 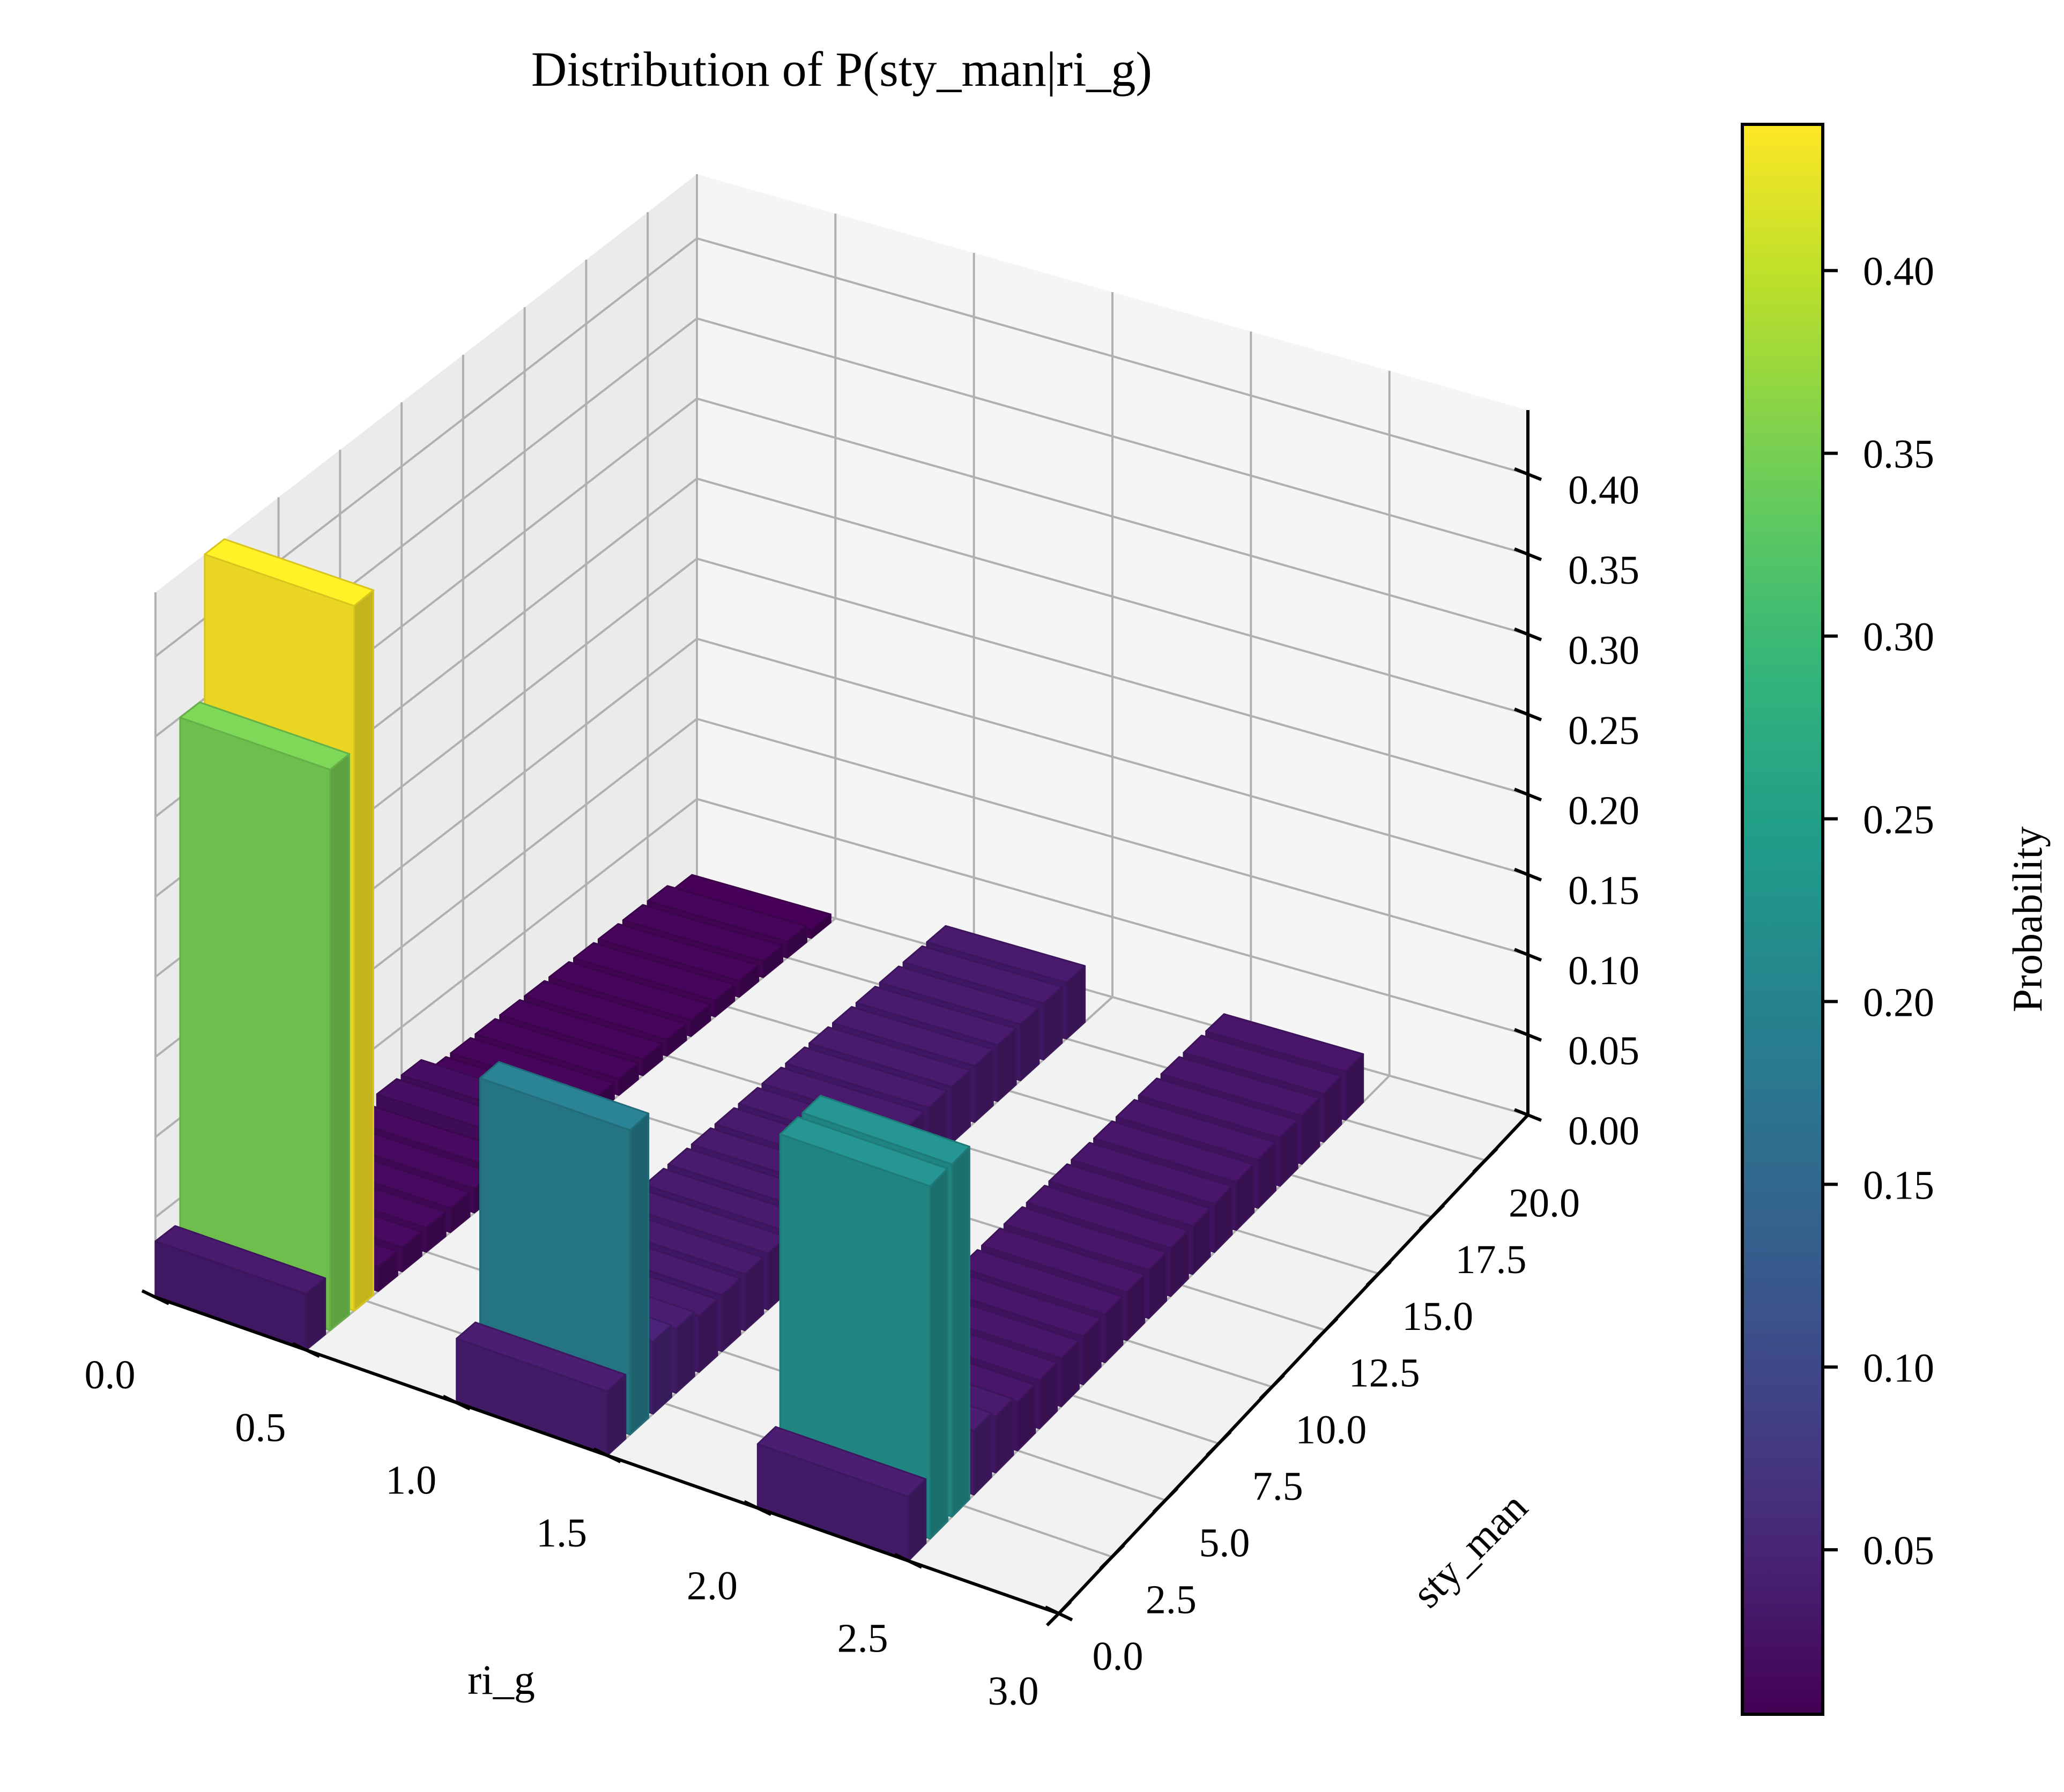 I want to click on z-tick-label: 0.35, so click(x=1603, y=570).